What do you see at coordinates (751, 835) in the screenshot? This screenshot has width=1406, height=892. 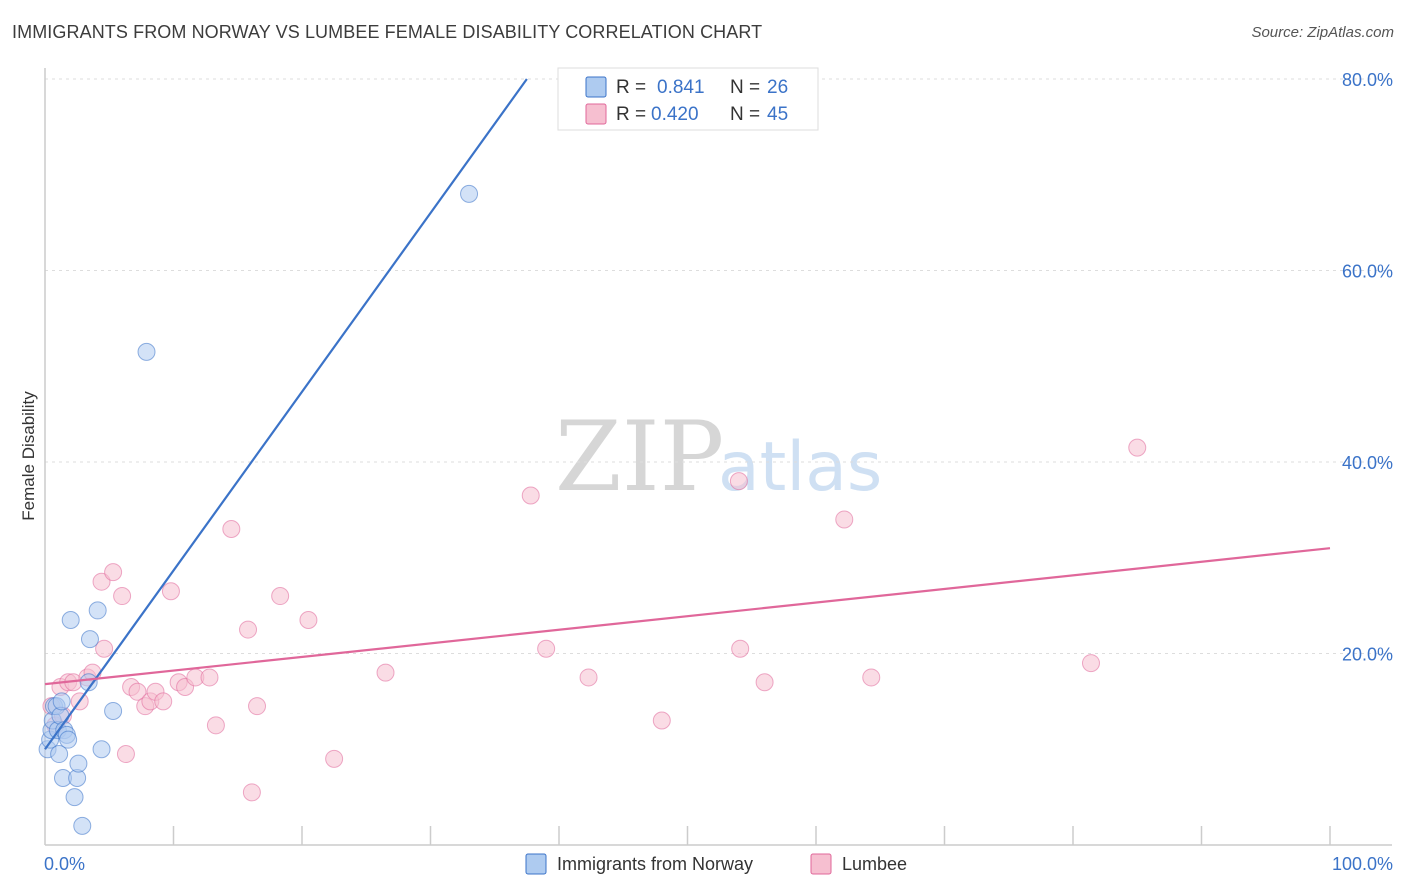 I see `x-axis-ticks` at bounding box center [751, 835].